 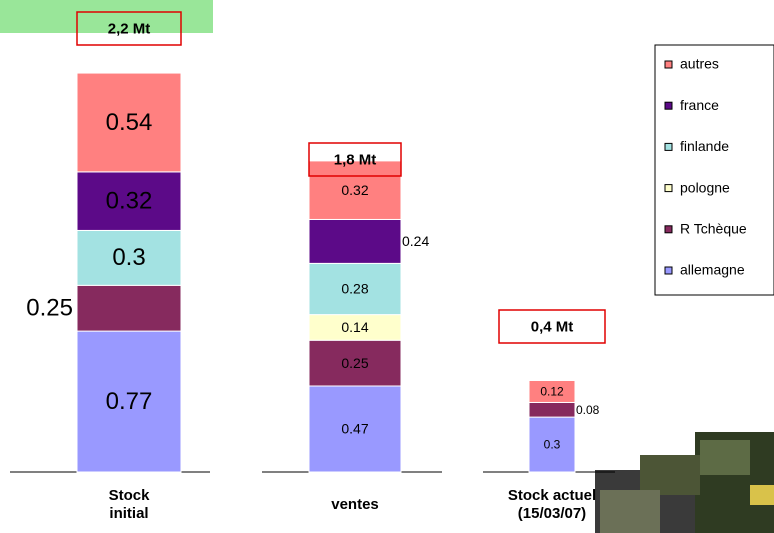 I want to click on legend-label: autres, so click(x=699, y=64).